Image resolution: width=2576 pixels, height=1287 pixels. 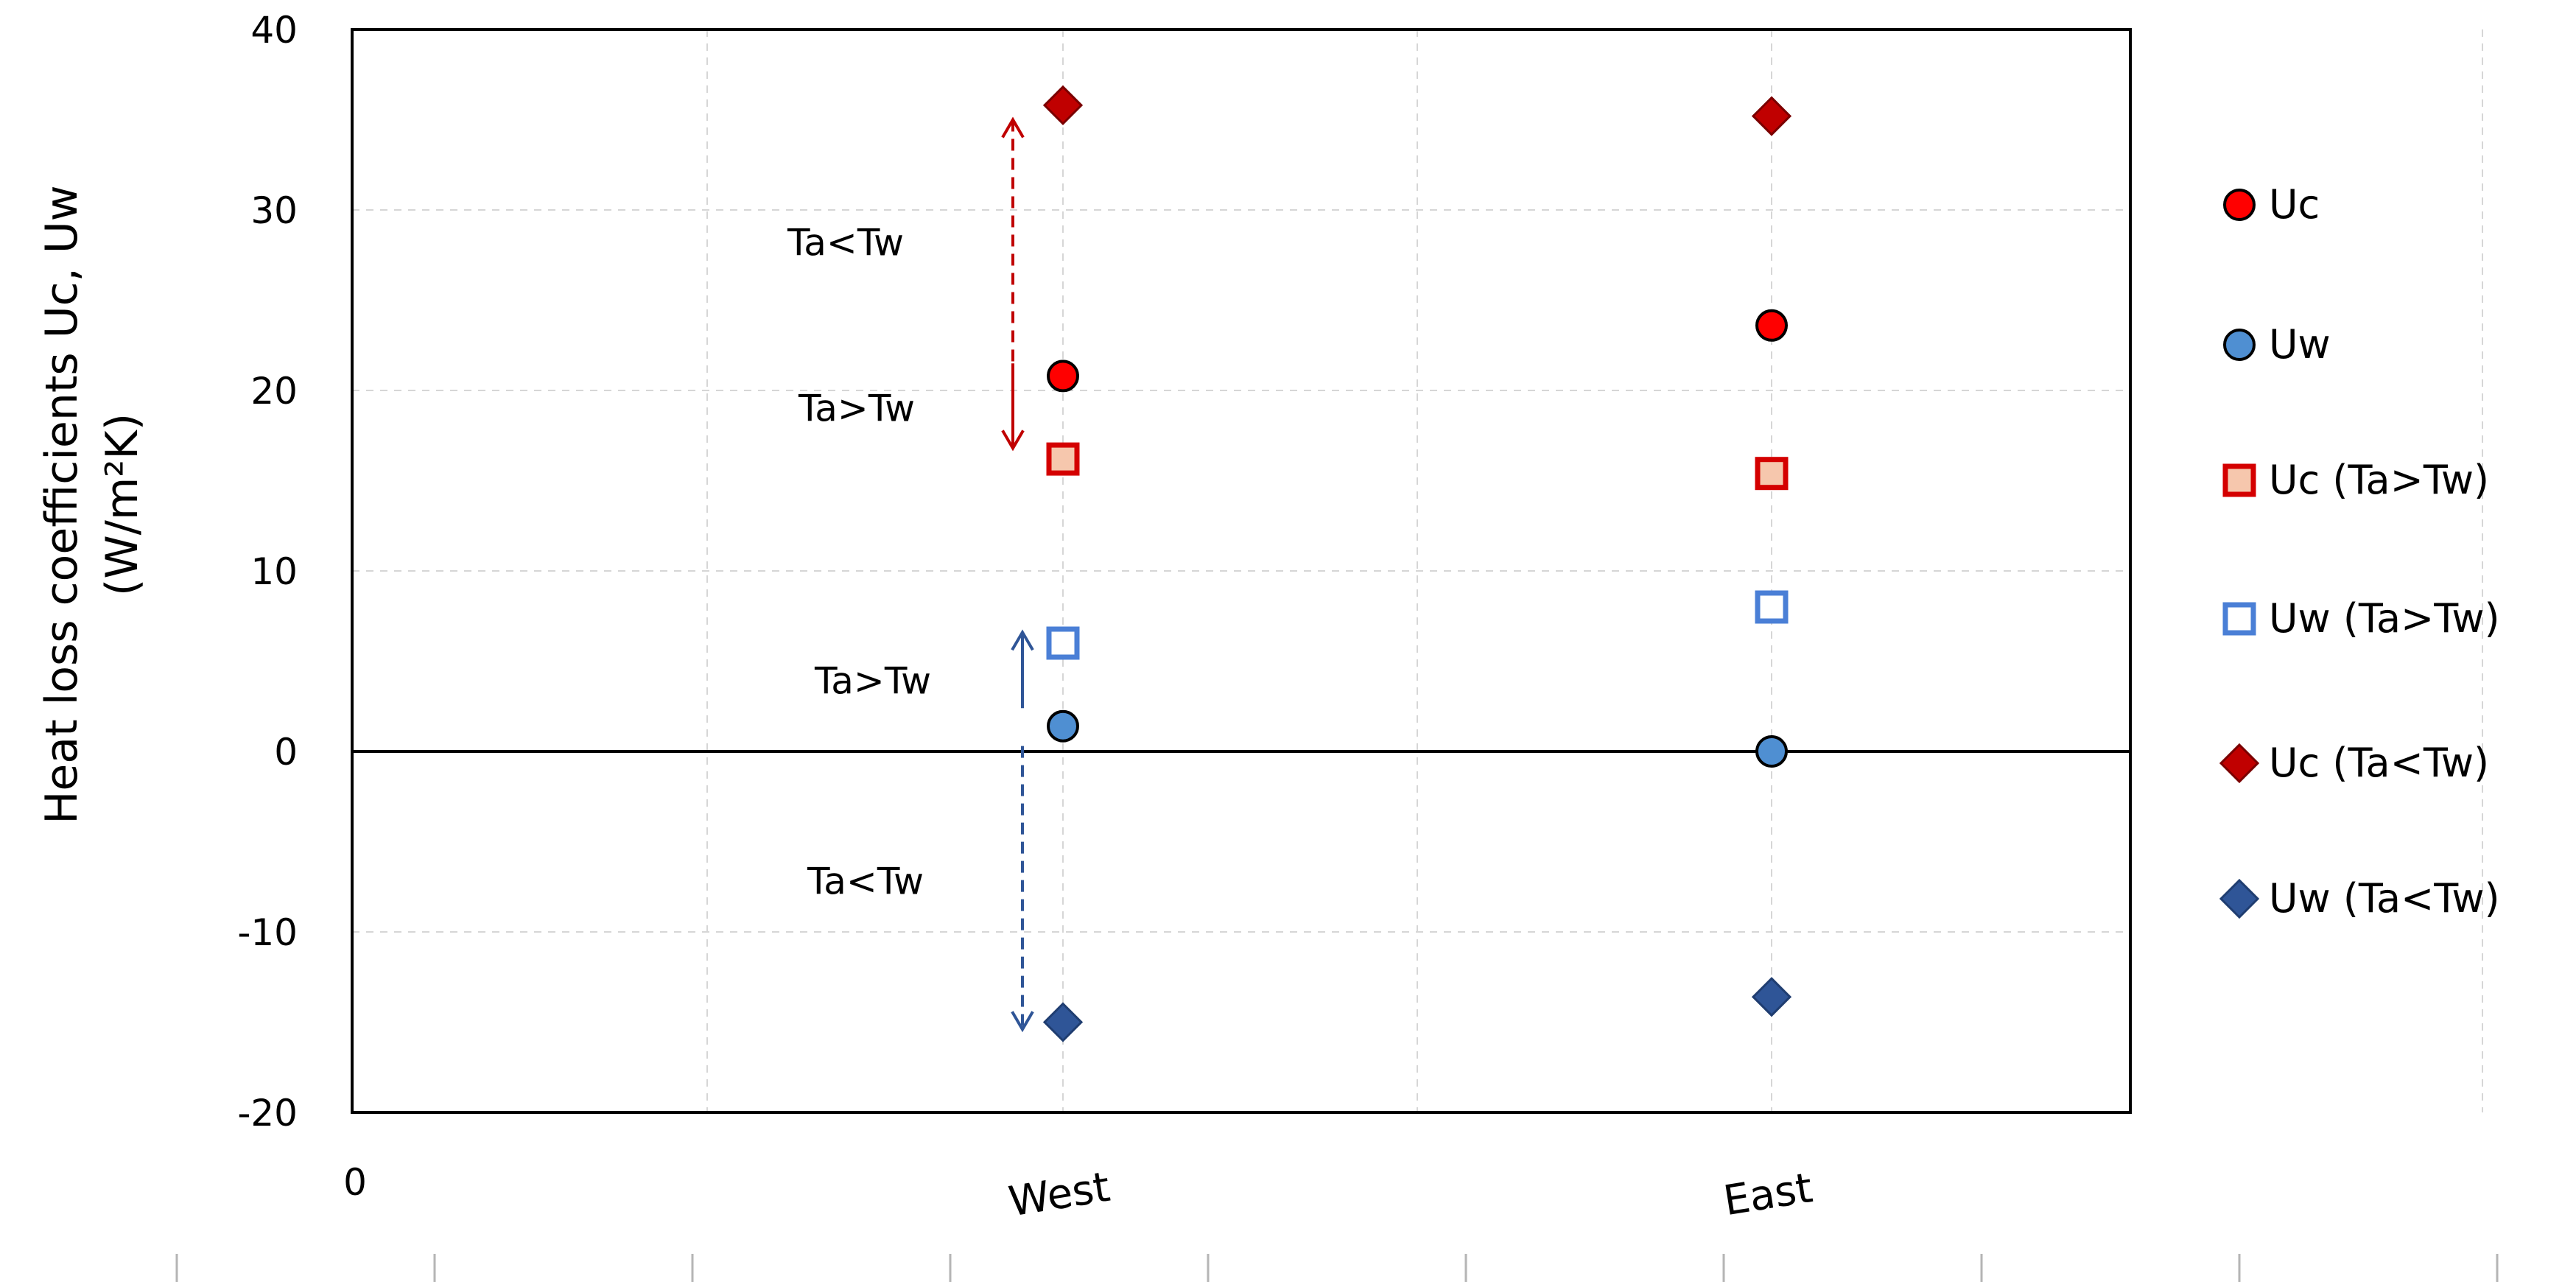 What do you see at coordinates (267, 1113) in the screenshot?
I see `y-tick-label: -20` at bounding box center [267, 1113].